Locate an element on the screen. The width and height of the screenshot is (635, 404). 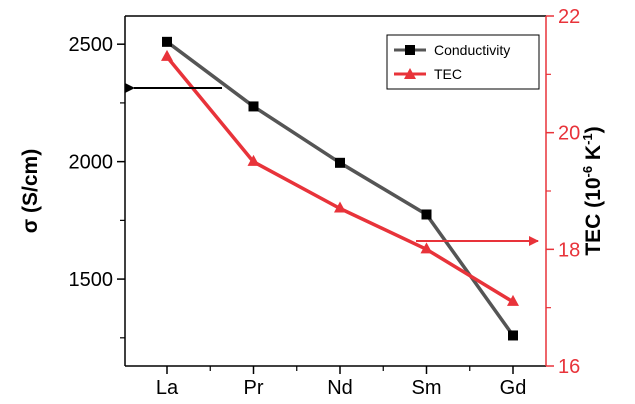
legend-marker-conductivity is located at coordinates (410, 50).